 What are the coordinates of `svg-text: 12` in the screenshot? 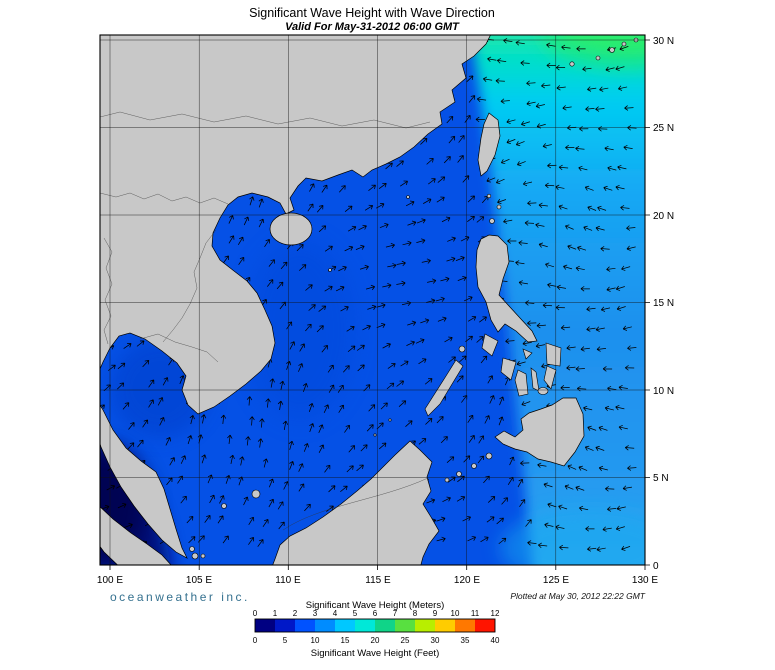 It's located at (495, 613).